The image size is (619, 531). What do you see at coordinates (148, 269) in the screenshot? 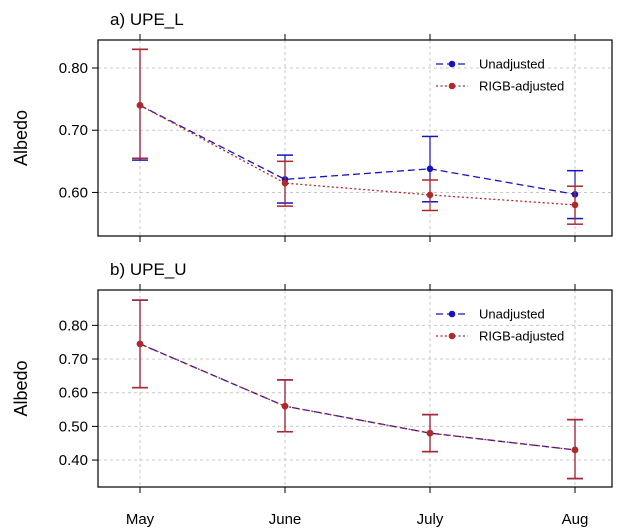
I see `panel-title: b) UPE_U` at bounding box center [148, 269].